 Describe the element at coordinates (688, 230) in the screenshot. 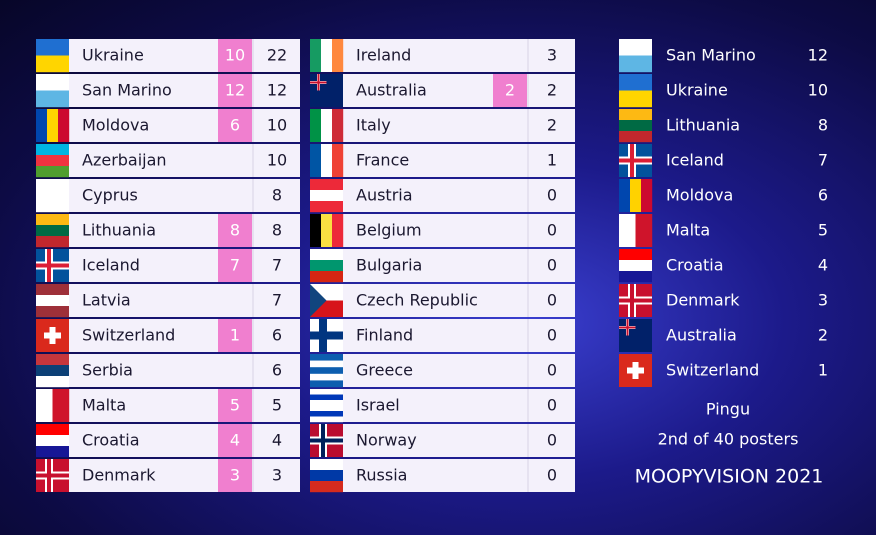

I see `given-country: Malta` at that location.